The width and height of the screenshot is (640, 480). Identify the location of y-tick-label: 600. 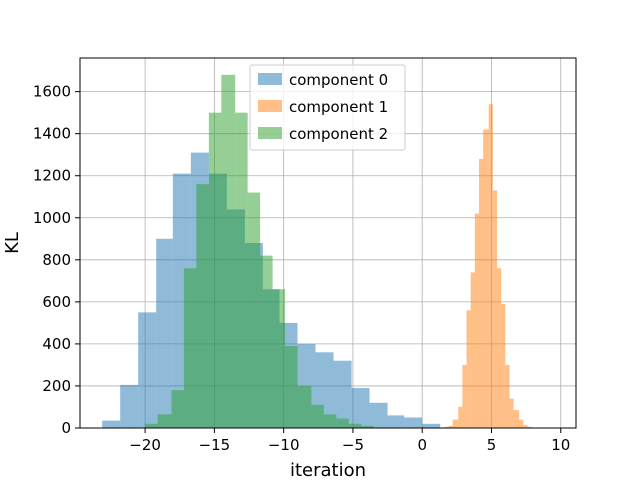
(56, 302).